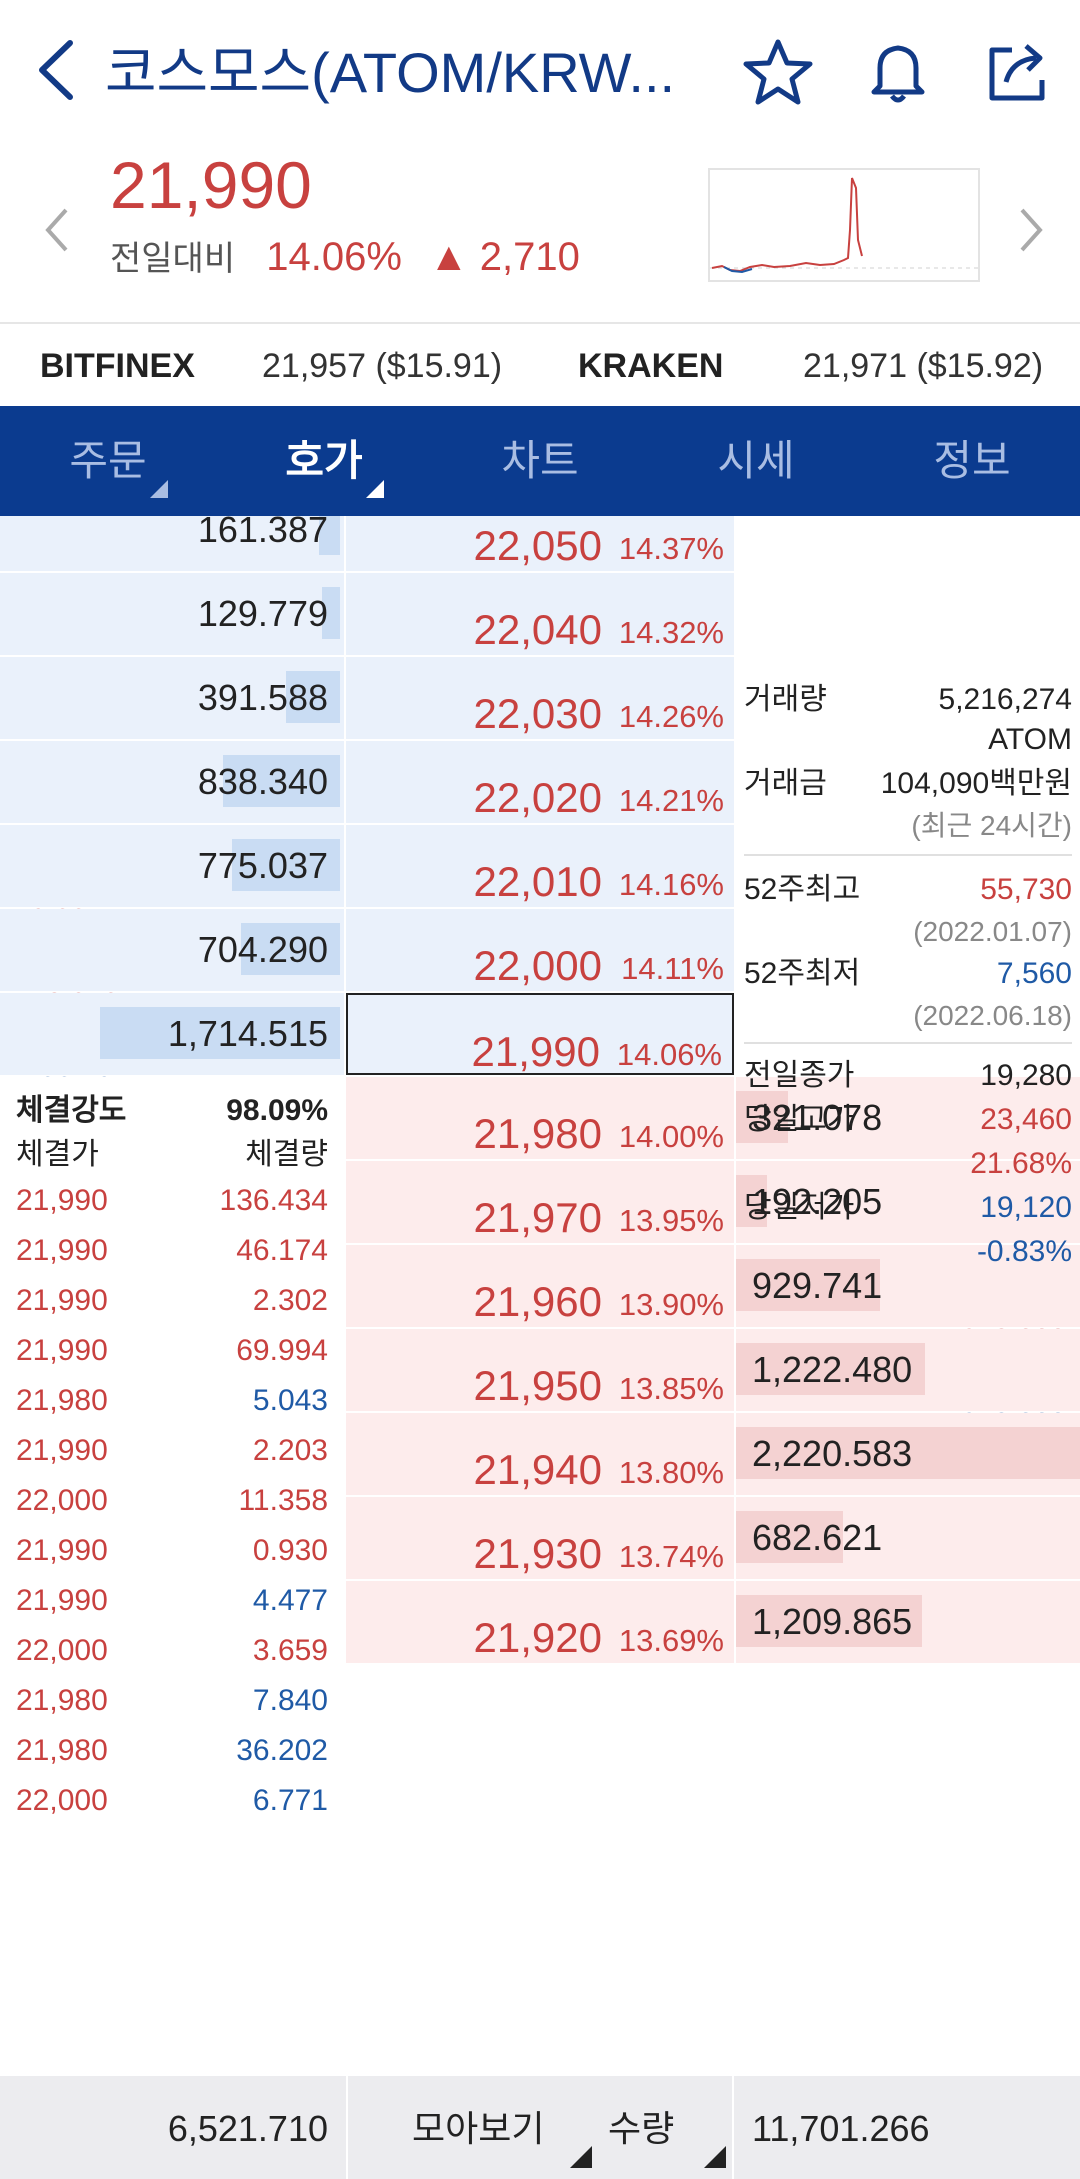 The width and height of the screenshot is (1080, 2179). What do you see at coordinates (172, 614) in the screenshot?
I see `ask-row: 129.779` at bounding box center [172, 614].